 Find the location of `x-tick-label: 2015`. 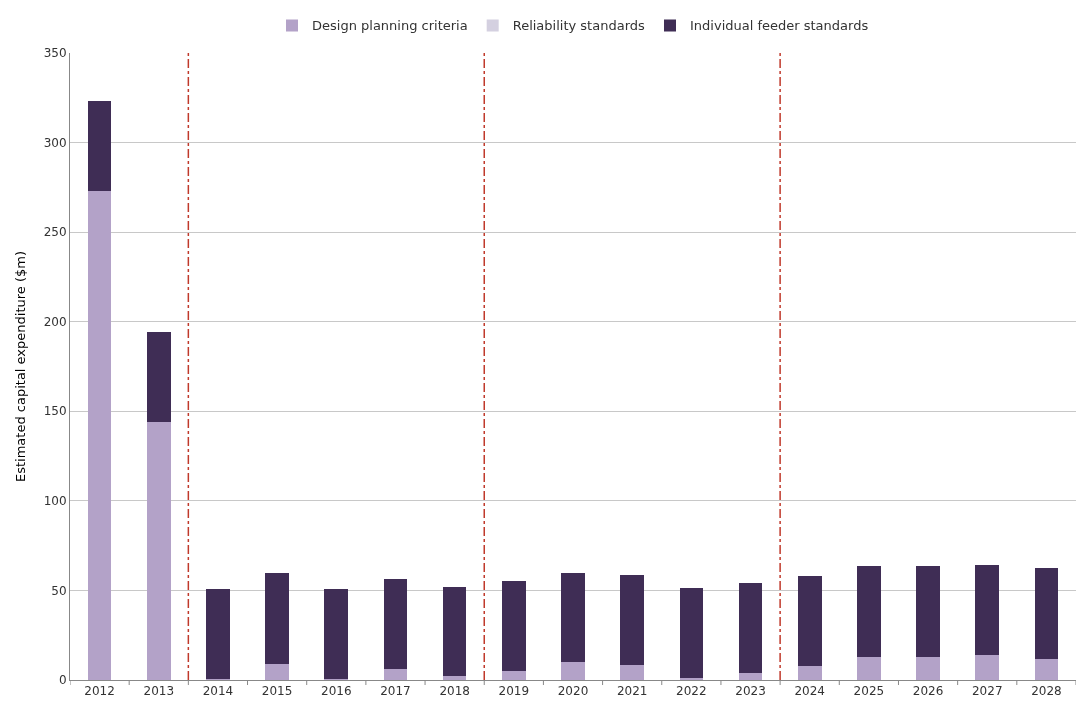

x-tick-label: 2015 is located at coordinates (277, 691).